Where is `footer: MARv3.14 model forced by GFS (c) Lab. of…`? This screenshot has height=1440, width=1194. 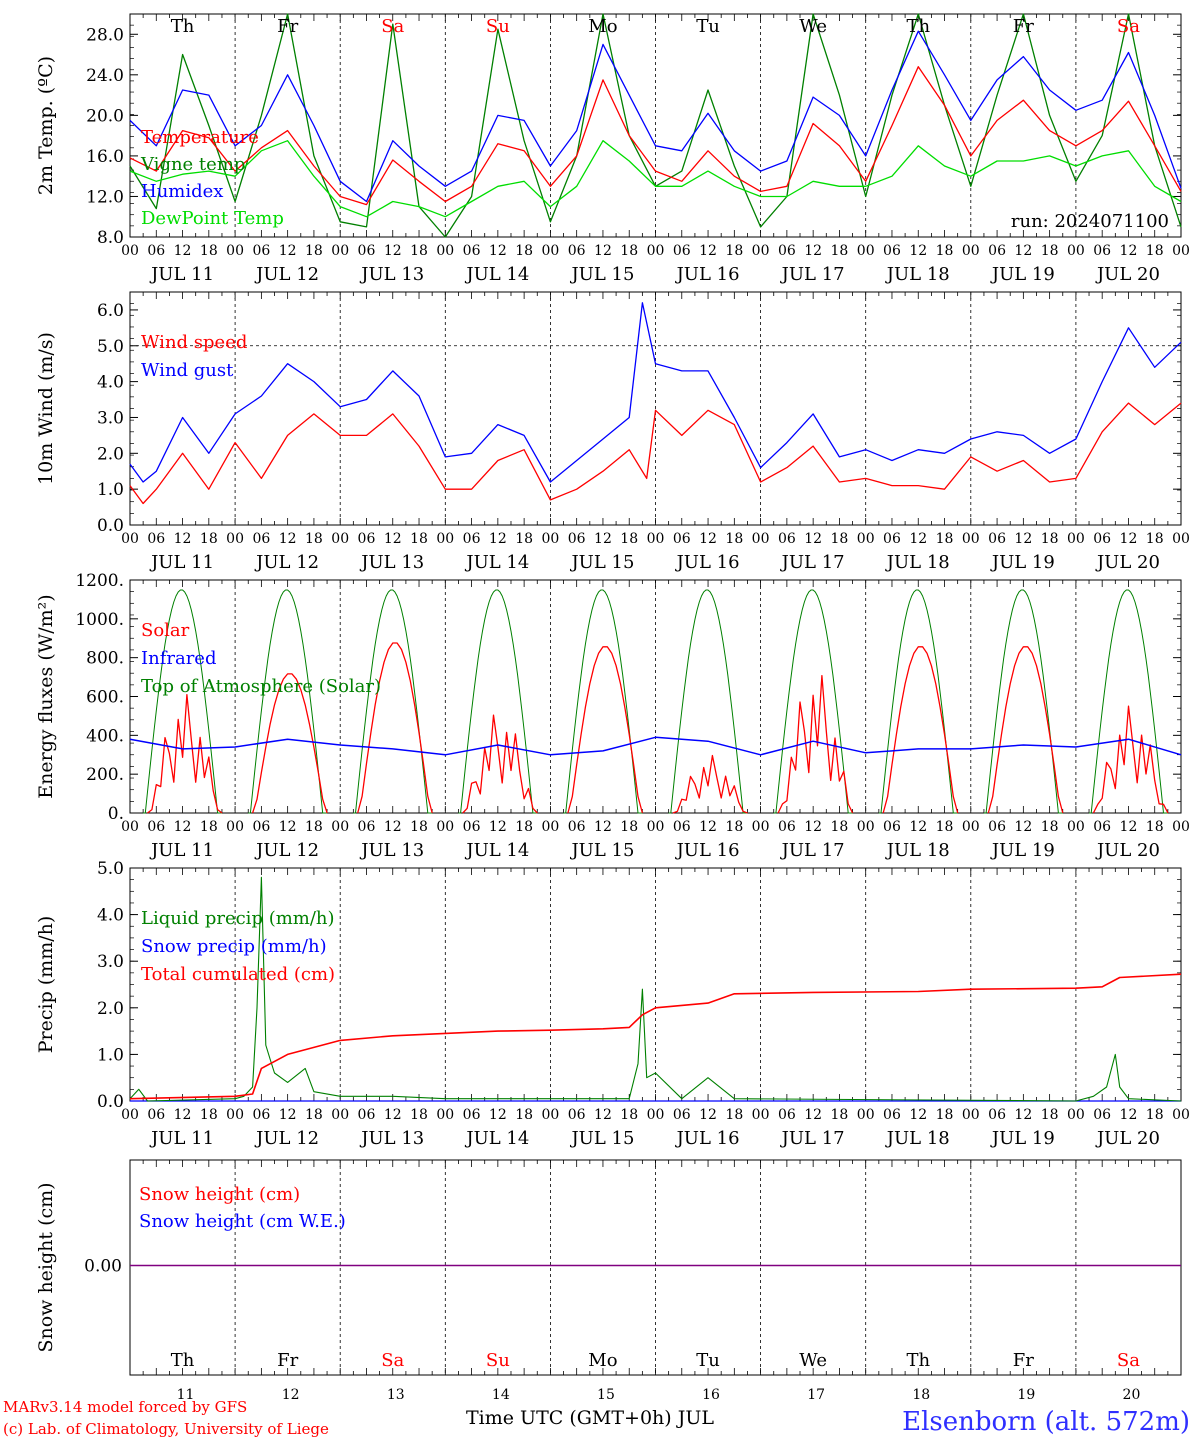
footer: MARv3.14 model forced by GFS (c) Lab. of… is located at coordinates (596, 1418).